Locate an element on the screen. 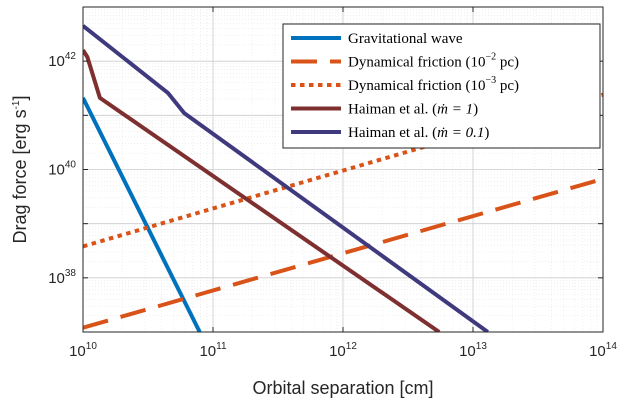  y-axis-label-exponent: -1 is located at coordinates (16, 104).